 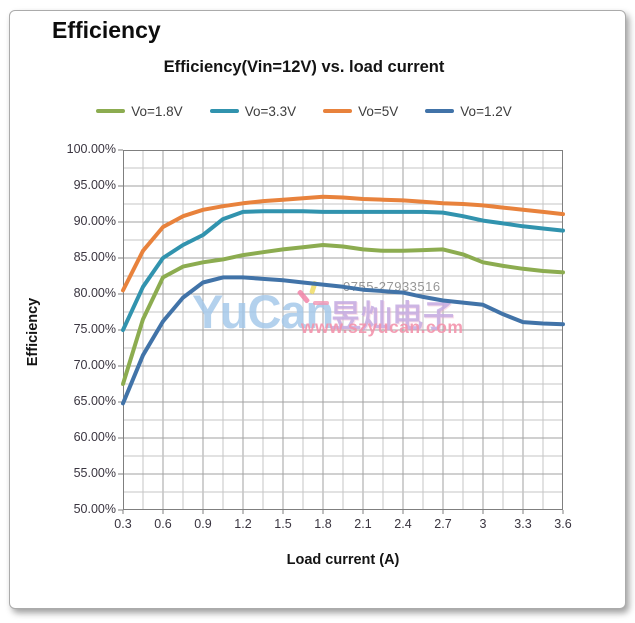 What do you see at coordinates (106, 30) in the screenshot?
I see `page-title: Efficiency` at bounding box center [106, 30].